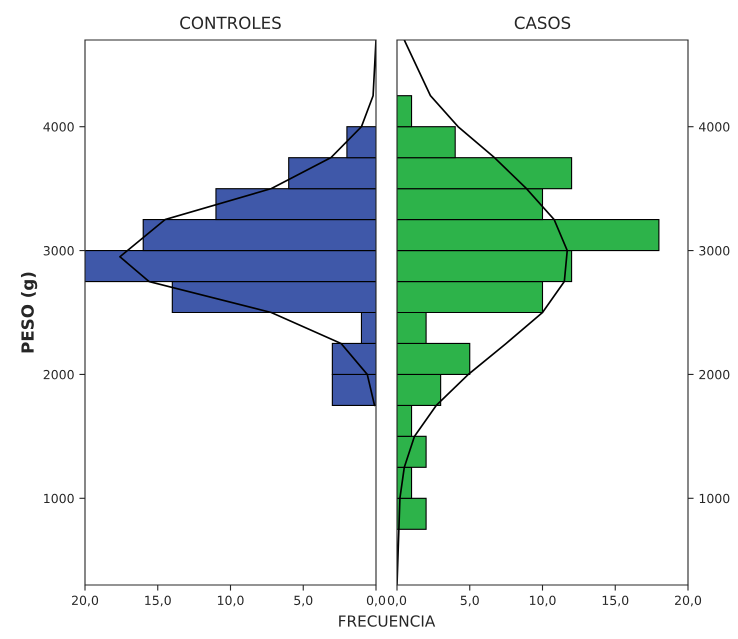  I want to click on chart-title: CONTROLES, so click(230, 23).